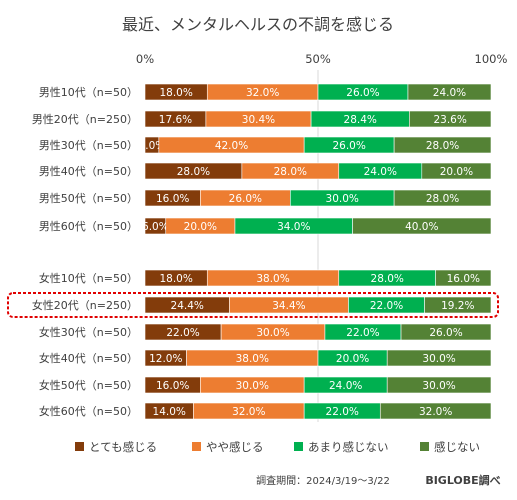 This screenshot has height=500, width=517. What do you see at coordinates (88, 226) in the screenshot?
I see `category-label: 男性60代（n=50）` at bounding box center [88, 226].